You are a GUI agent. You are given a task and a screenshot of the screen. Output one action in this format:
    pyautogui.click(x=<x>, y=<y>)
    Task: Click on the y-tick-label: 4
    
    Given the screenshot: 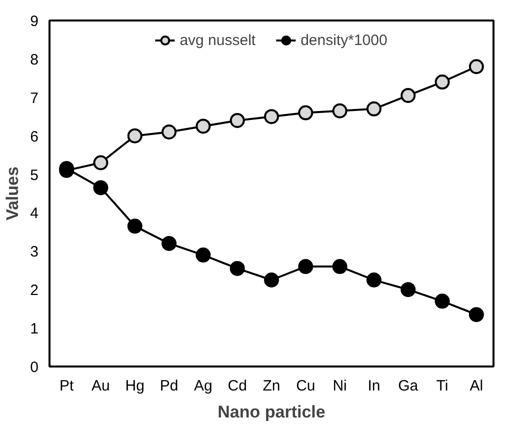 What is the action you would take?
    pyautogui.click(x=34, y=213)
    